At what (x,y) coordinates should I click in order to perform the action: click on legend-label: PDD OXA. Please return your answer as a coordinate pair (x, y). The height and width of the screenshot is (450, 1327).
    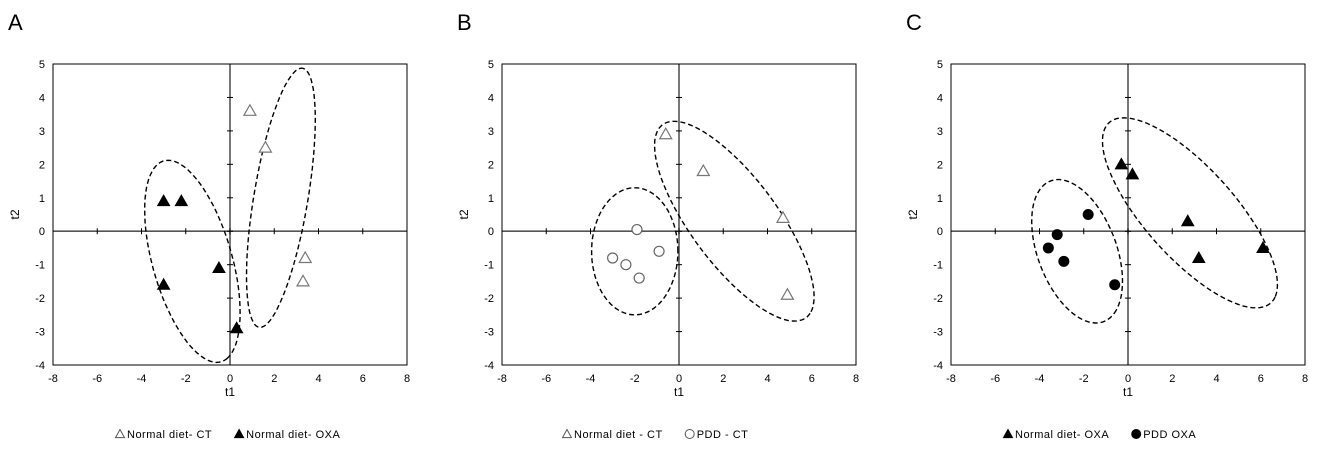
    Looking at the image, I should click on (1169, 435).